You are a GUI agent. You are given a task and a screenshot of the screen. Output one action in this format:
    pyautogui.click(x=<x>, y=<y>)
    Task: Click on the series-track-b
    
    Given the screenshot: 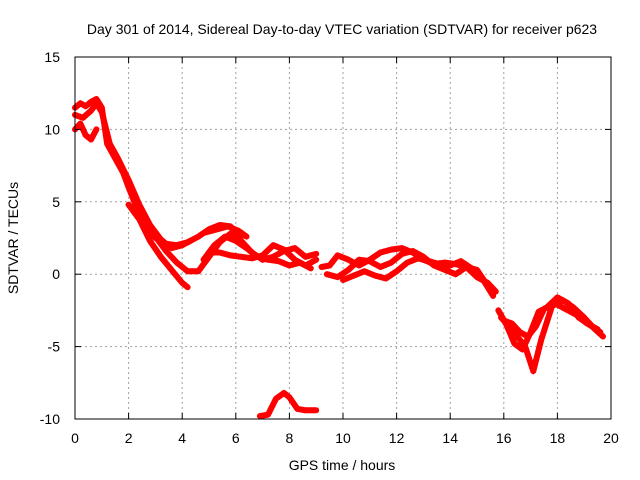 What is the action you would take?
    pyautogui.click(x=133, y=176)
    